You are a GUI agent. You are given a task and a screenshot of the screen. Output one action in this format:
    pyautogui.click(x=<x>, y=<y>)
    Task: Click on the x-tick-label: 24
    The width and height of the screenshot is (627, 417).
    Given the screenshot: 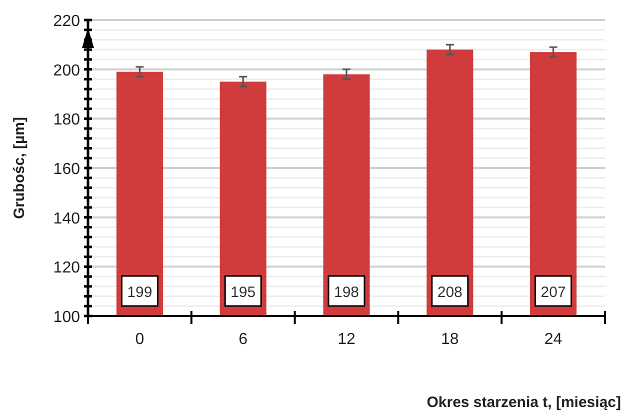 What is the action you would take?
    pyautogui.click(x=553, y=339)
    